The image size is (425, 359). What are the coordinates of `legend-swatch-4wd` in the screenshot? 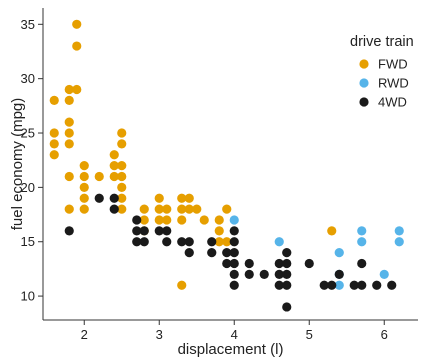 It's located at (364, 102).